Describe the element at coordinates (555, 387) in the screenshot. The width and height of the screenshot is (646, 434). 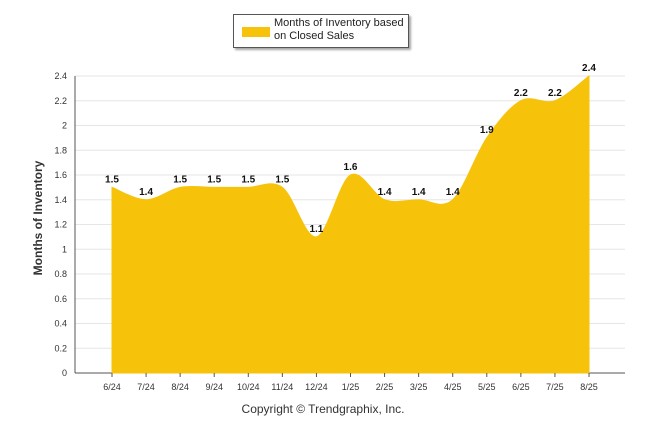
I see `x-tick-label: 7/25` at that location.